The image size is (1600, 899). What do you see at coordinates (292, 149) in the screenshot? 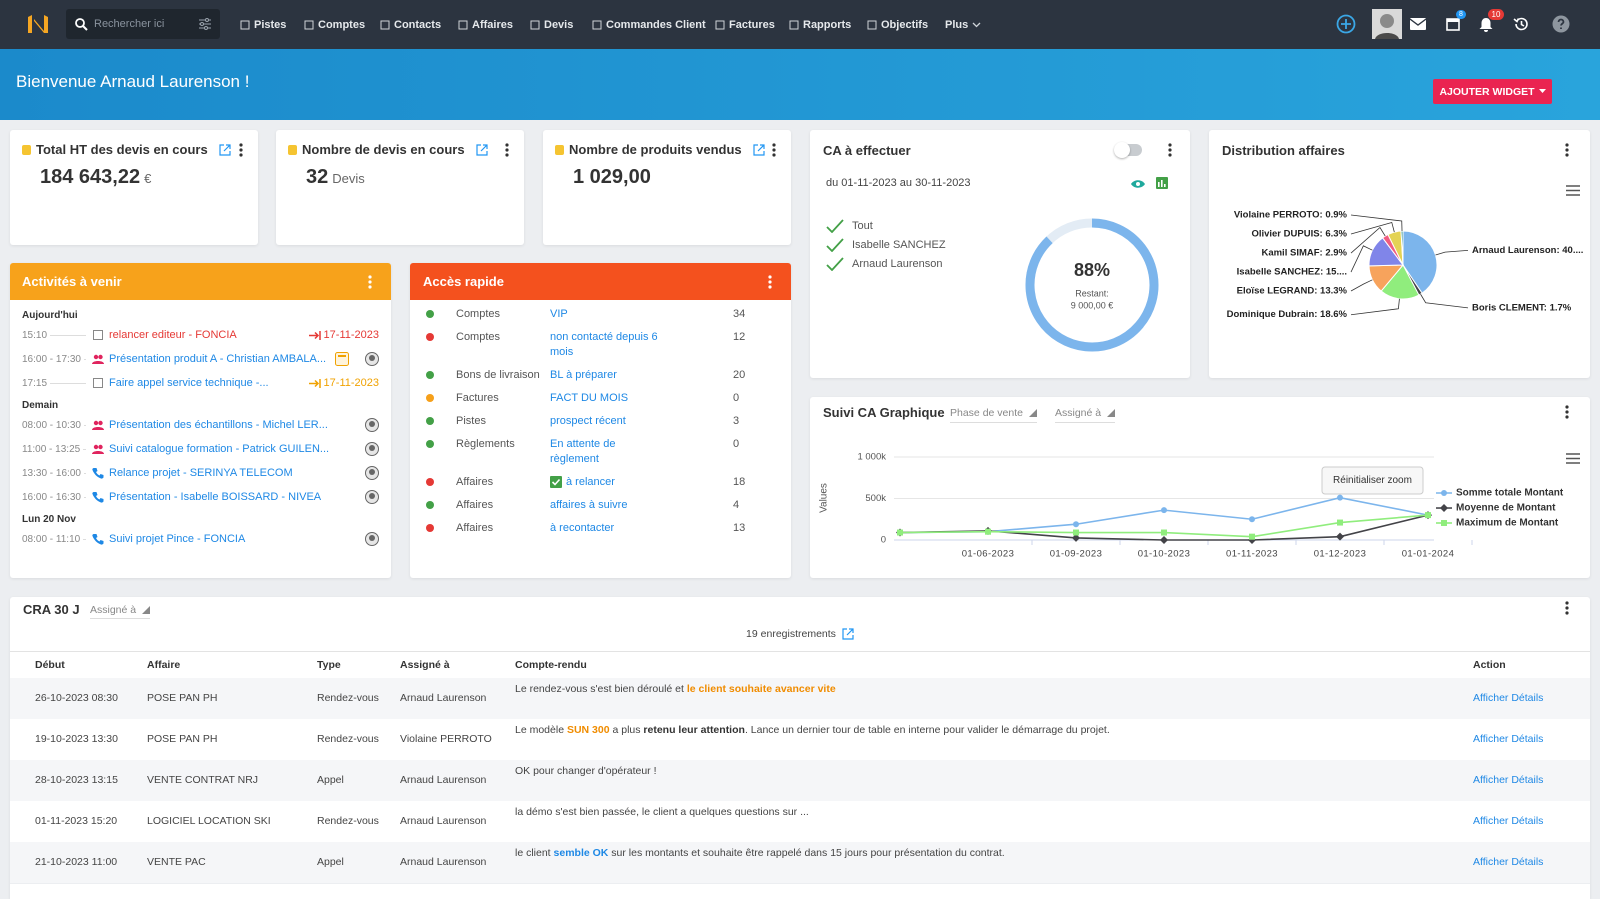
I see `kpi-icon` at bounding box center [292, 149].